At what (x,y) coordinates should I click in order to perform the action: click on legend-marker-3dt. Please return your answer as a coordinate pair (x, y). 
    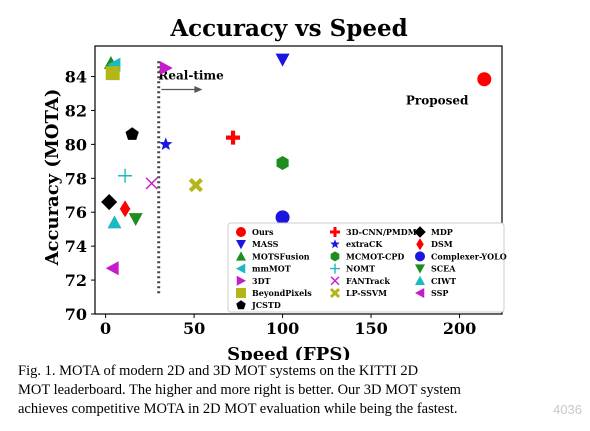
    Looking at the image, I should click on (241, 280).